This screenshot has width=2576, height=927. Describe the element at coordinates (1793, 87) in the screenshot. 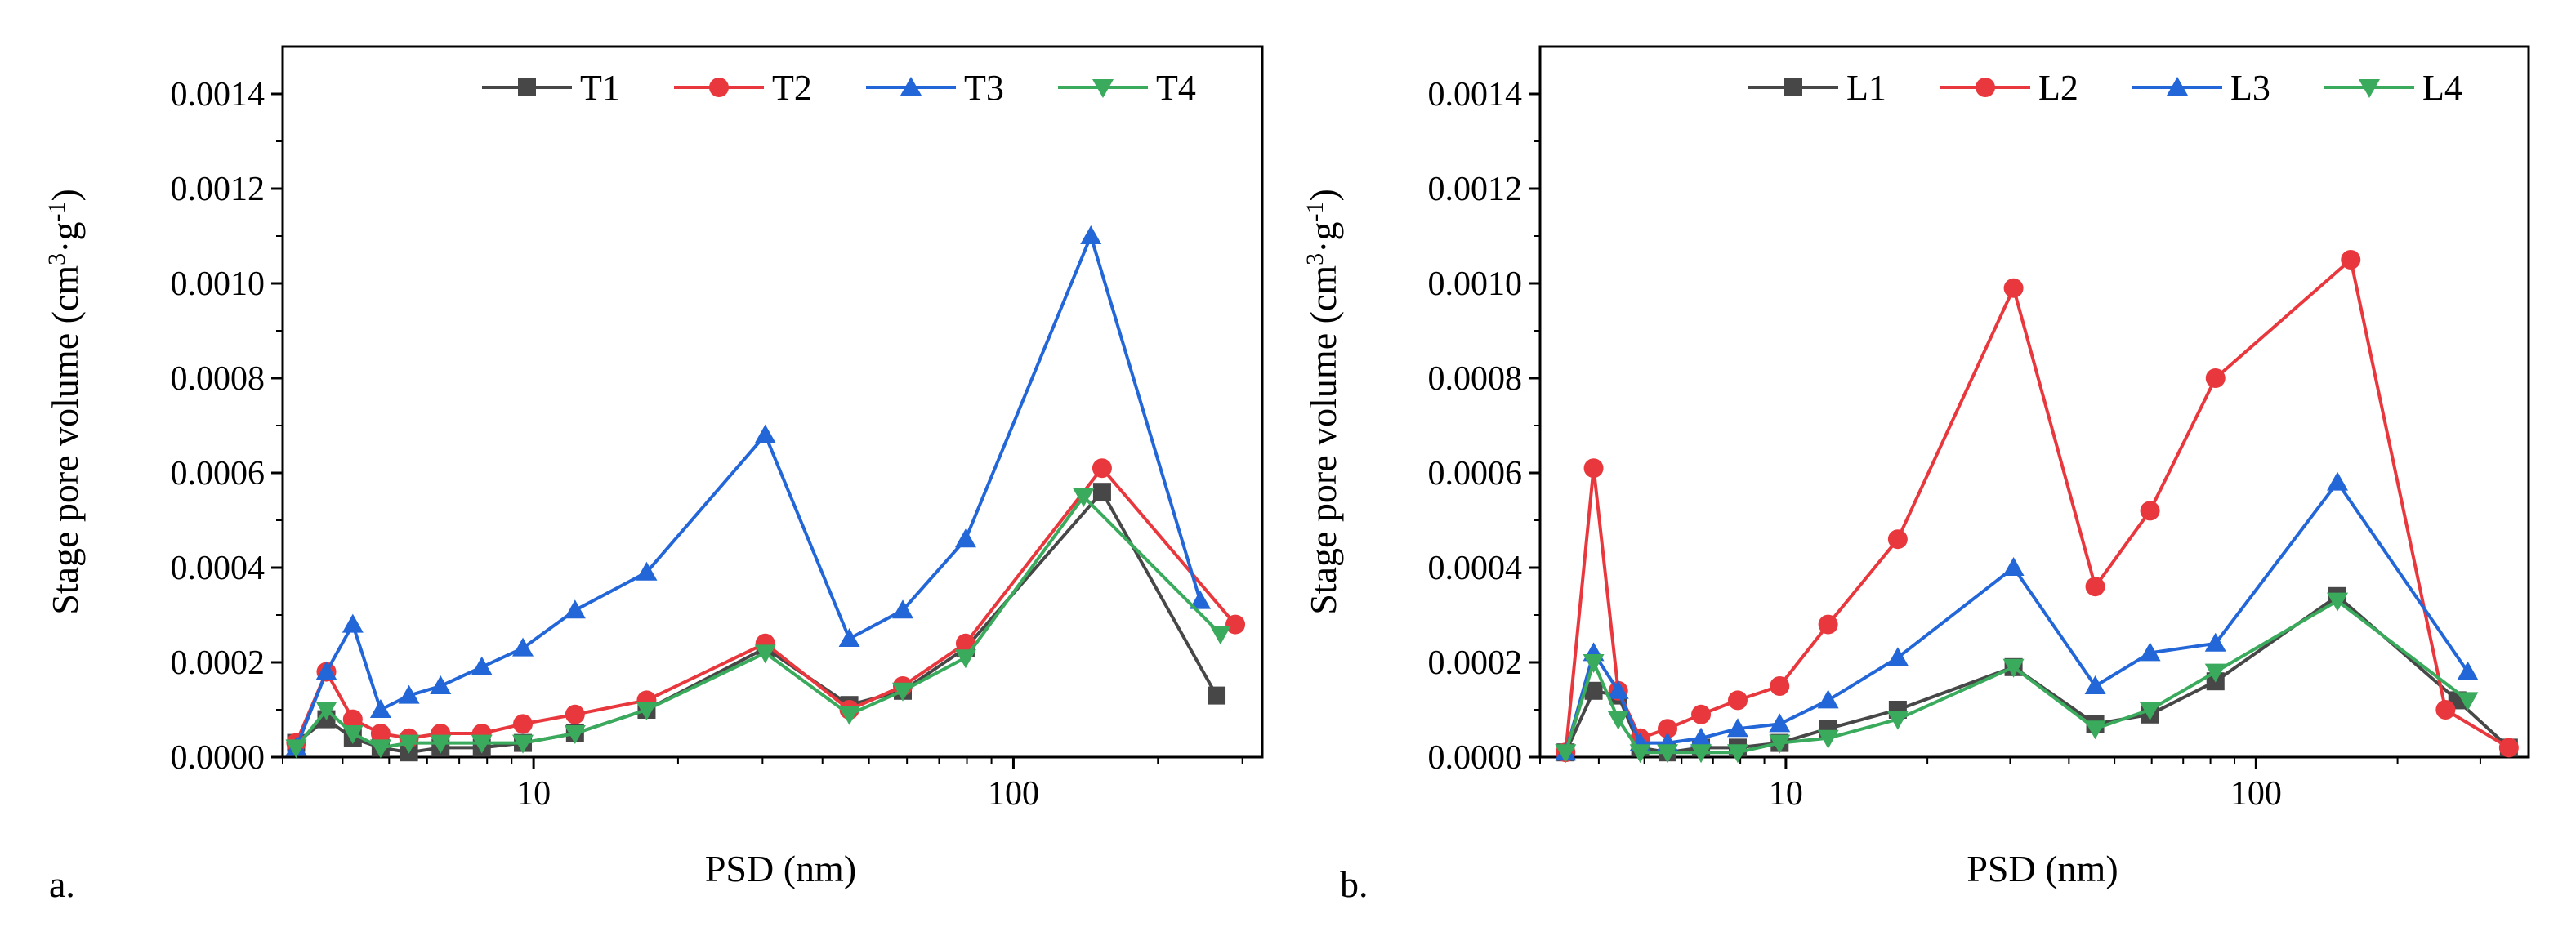

I see `legend-marker-L1` at that location.